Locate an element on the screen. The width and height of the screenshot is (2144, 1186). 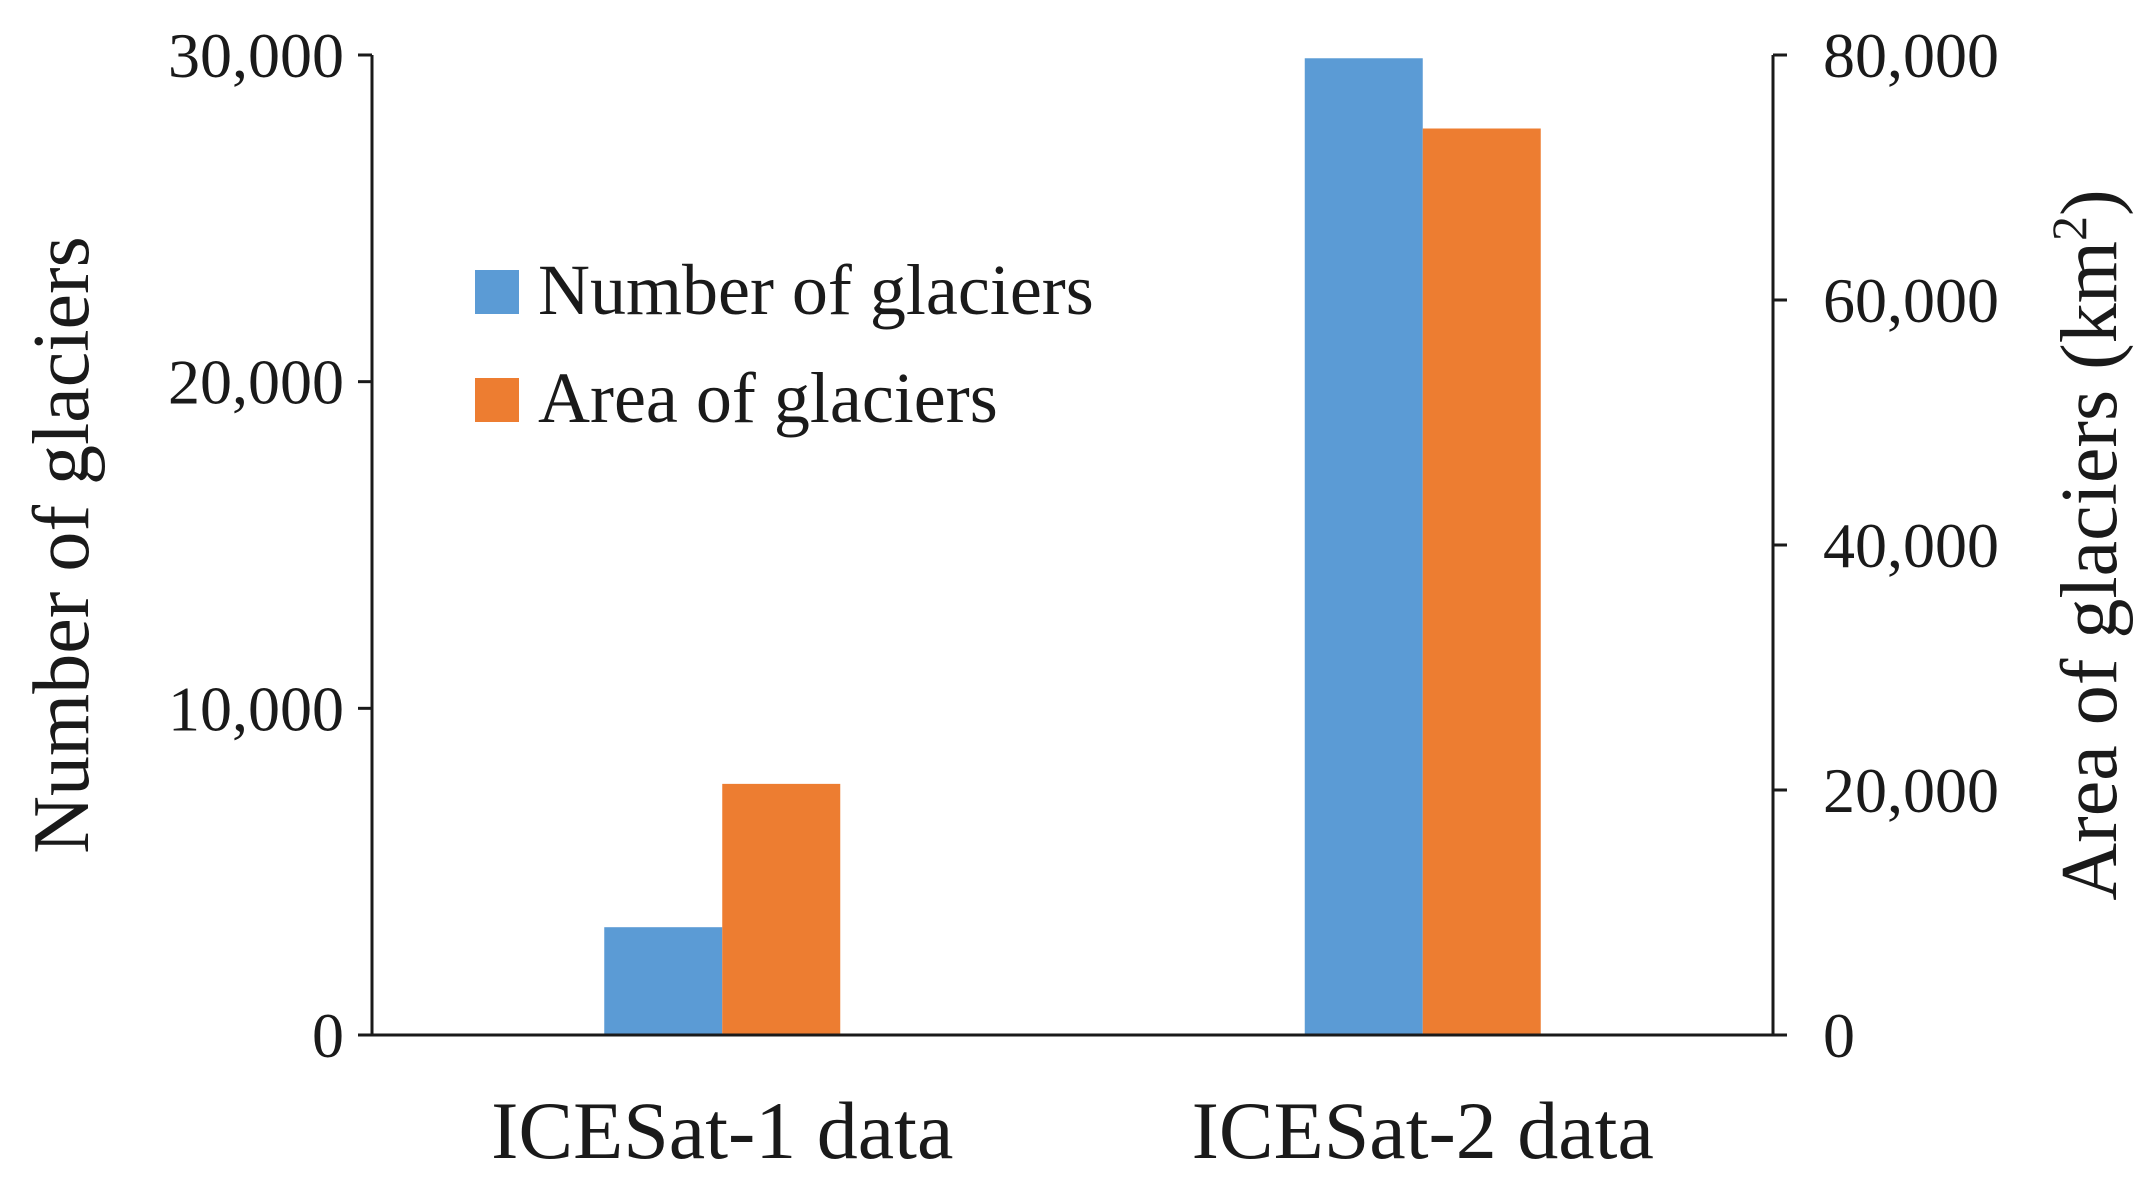
left-y-axis-title: Number of glaciers is located at coordinates (62, 545).